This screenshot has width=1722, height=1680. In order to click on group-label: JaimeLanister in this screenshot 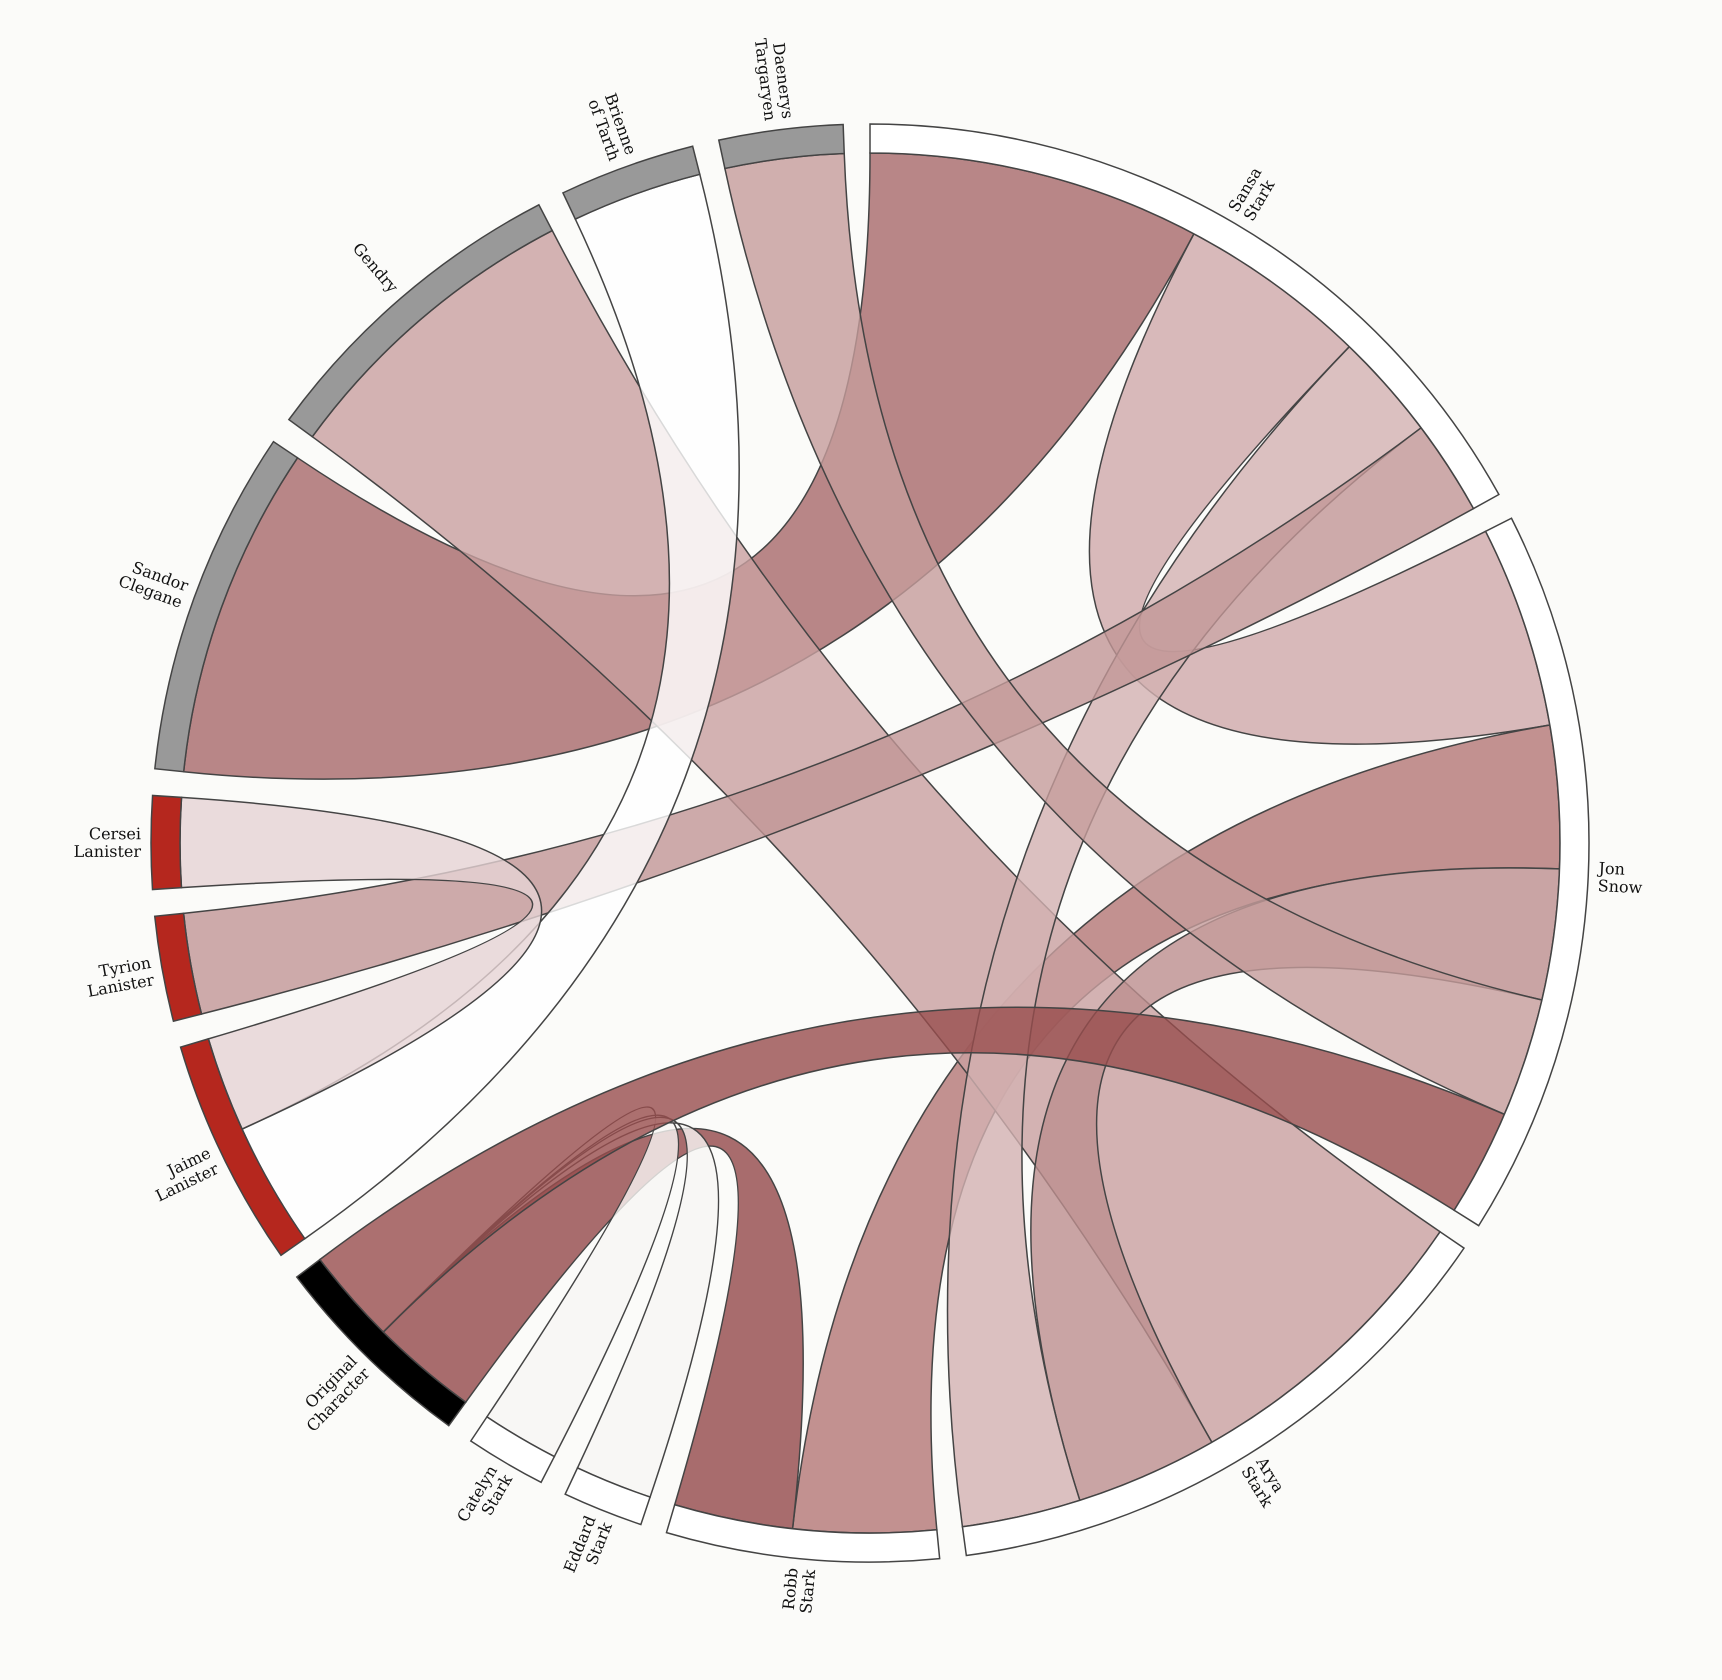, I will do `click(183, 1174)`.